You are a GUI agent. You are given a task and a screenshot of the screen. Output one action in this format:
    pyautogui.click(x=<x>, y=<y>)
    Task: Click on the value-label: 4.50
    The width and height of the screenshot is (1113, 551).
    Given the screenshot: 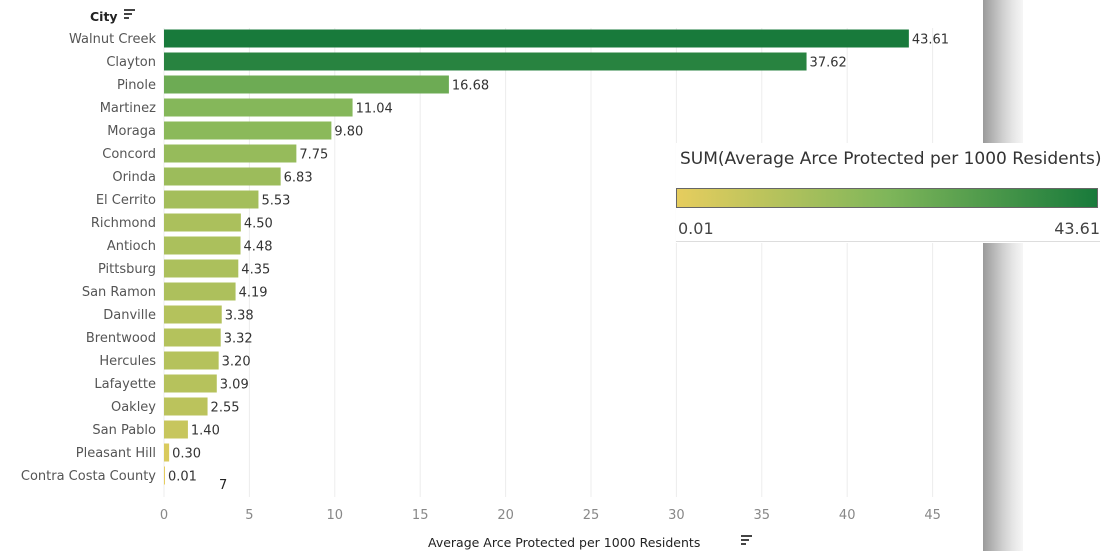 What is the action you would take?
    pyautogui.click(x=258, y=224)
    